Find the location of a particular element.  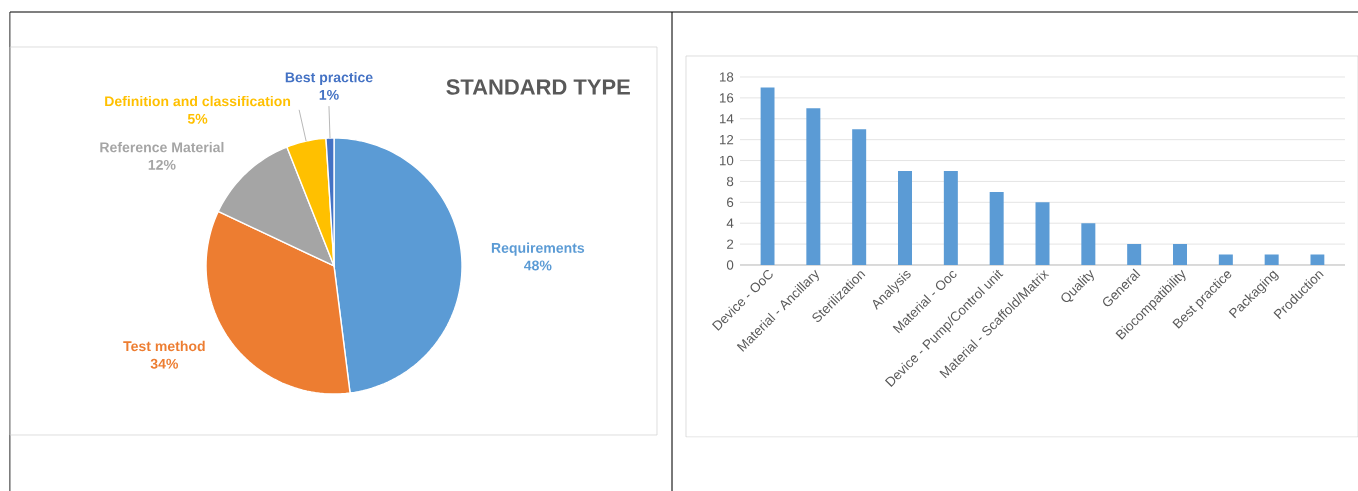

data-label: 48% is located at coordinates (537, 265).